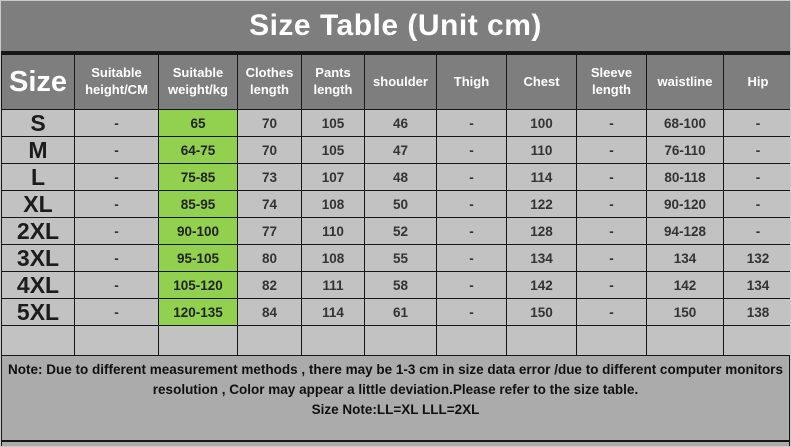 The height and width of the screenshot is (447, 791). I want to click on table-row: 3XL -95-105 80 108 55-134-134 132, so click(395, 258).